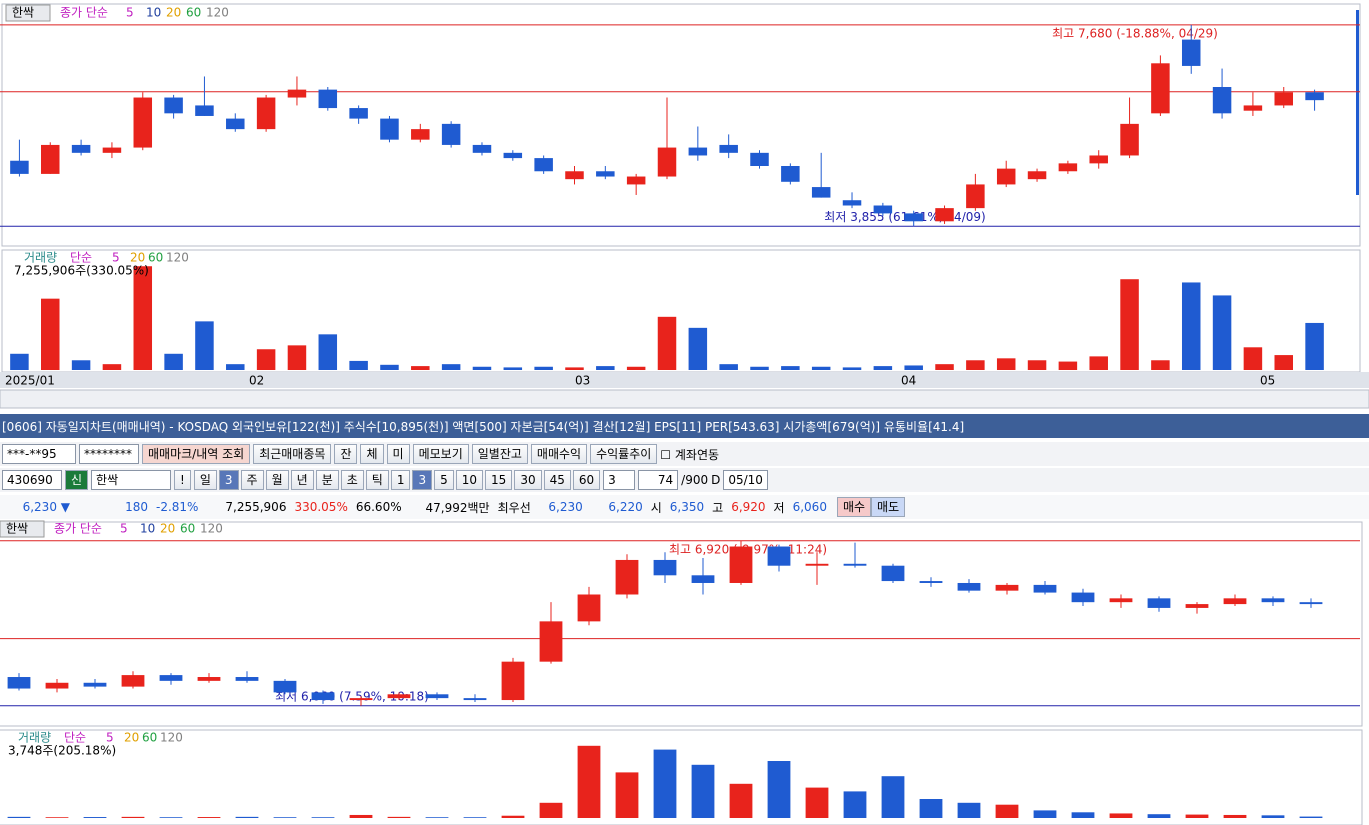  What do you see at coordinates (302, 480) in the screenshot?
I see `period-button: 년` at bounding box center [302, 480].